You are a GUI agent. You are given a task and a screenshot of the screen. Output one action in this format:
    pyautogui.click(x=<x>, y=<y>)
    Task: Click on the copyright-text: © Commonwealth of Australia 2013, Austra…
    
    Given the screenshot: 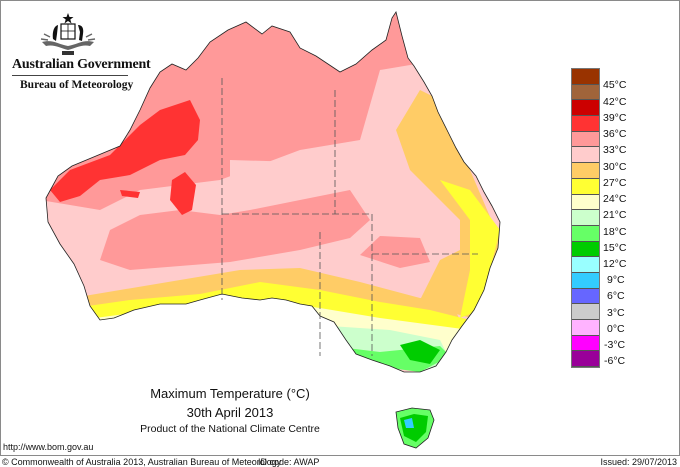 What is the action you would take?
    pyautogui.click(x=142, y=462)
    